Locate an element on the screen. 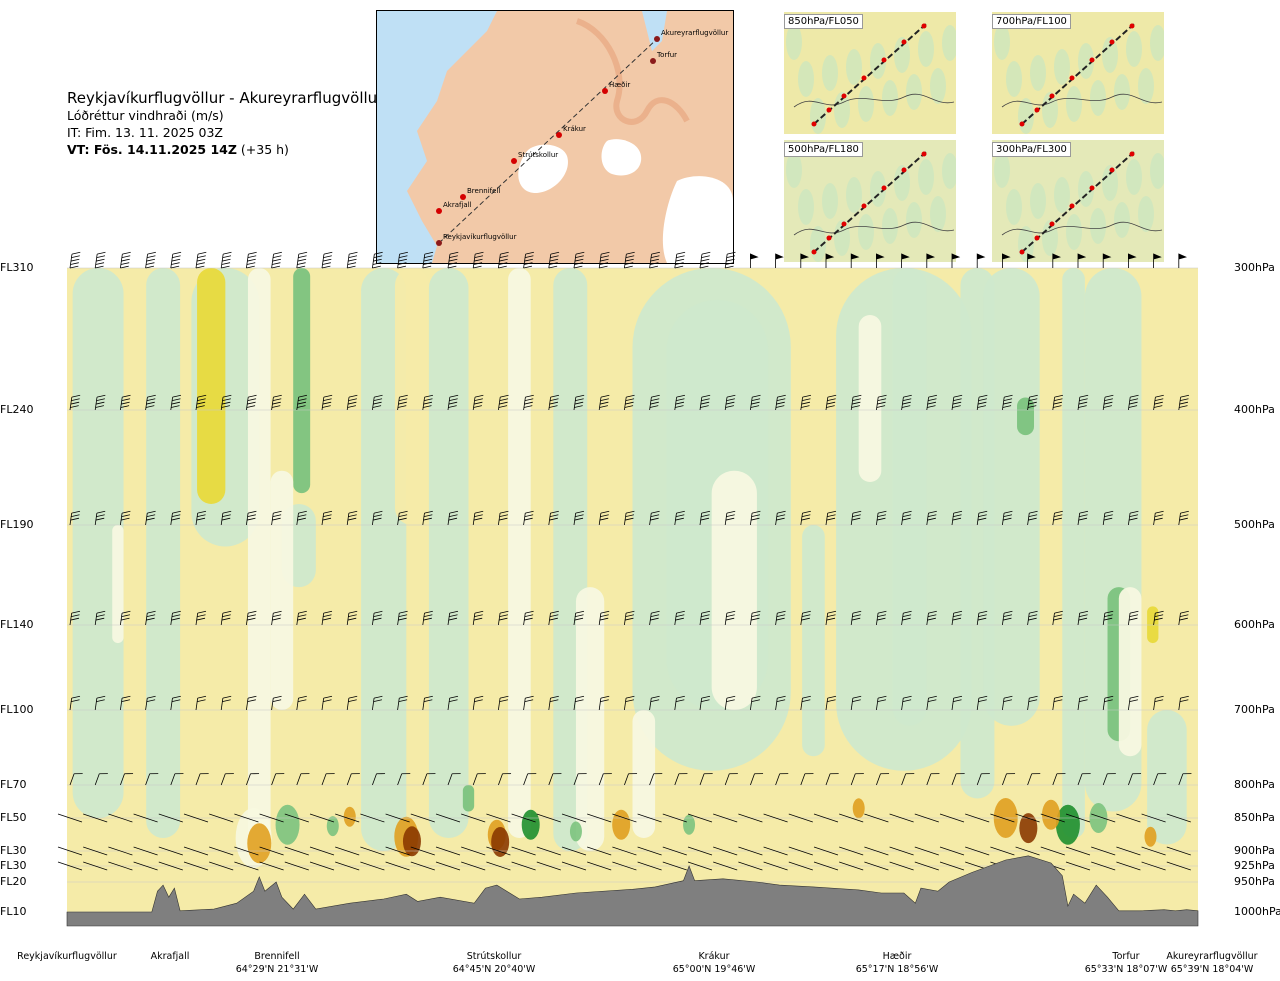  mini-map-850-label: 850hPa/FL050 is located at coordinates (823, 21).